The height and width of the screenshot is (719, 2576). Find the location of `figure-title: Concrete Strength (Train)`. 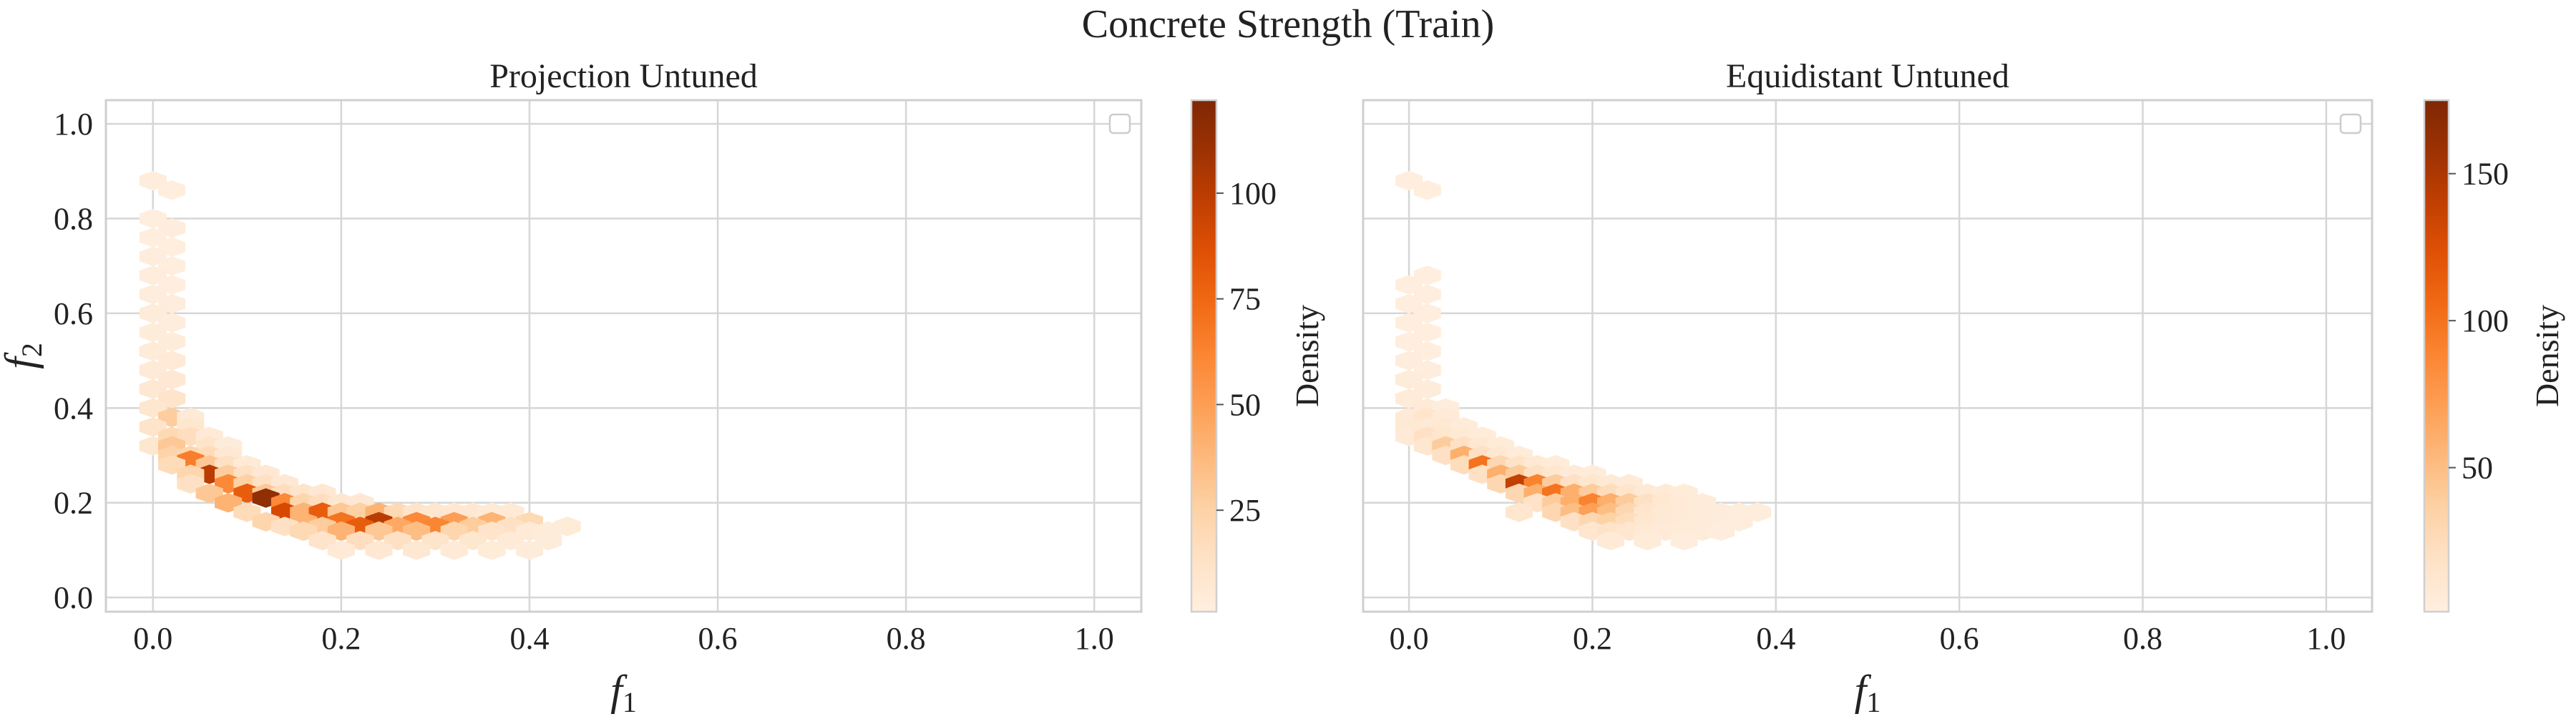

figure-title: Concrete Strength (Train) is located at coordinates (1288, 25).